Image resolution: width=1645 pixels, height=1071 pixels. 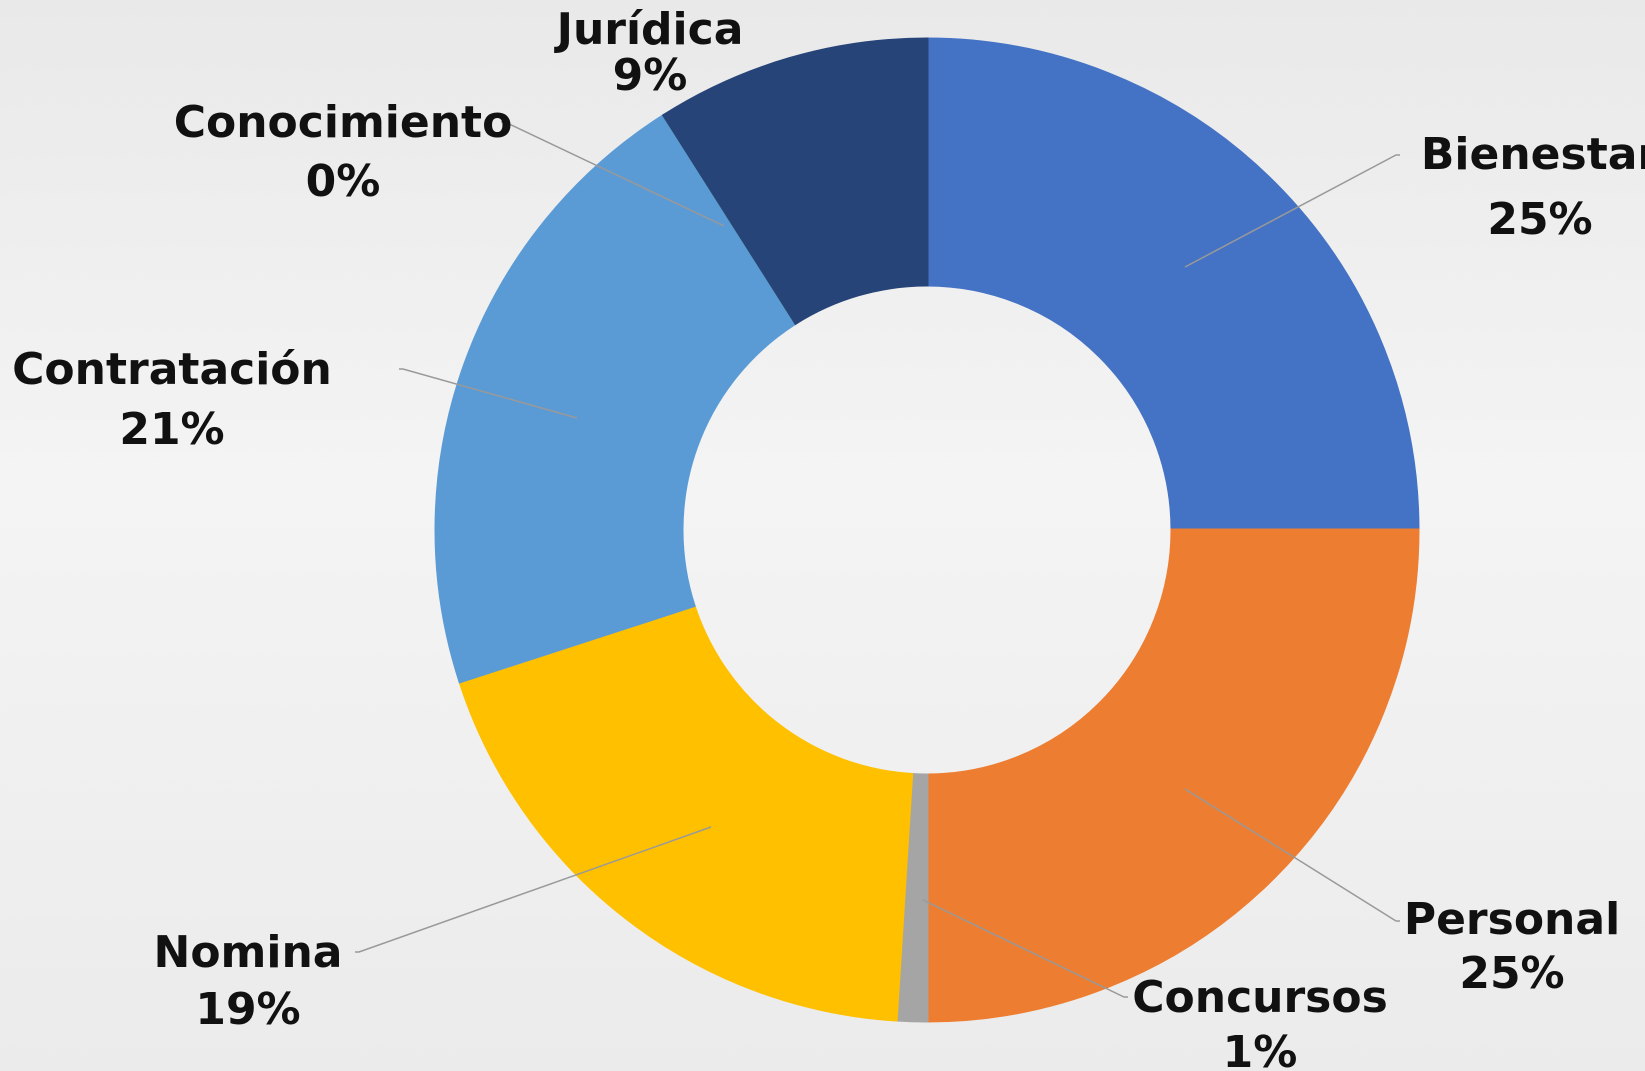 I want to click on category-label: Jurídica, so click(x=649, y=29).